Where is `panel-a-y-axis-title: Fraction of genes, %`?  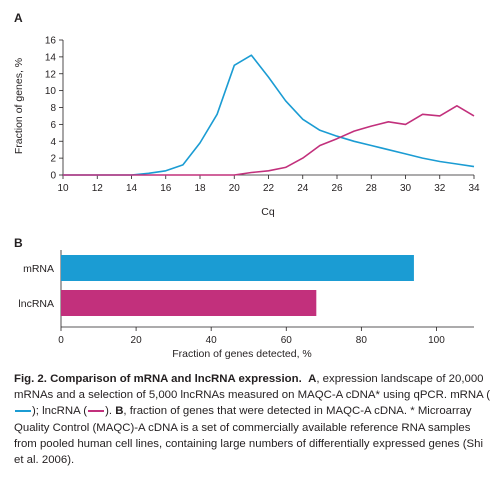
panel-a-y-axis-title: Fraction of genes, % is located at coordinates (19, 106).